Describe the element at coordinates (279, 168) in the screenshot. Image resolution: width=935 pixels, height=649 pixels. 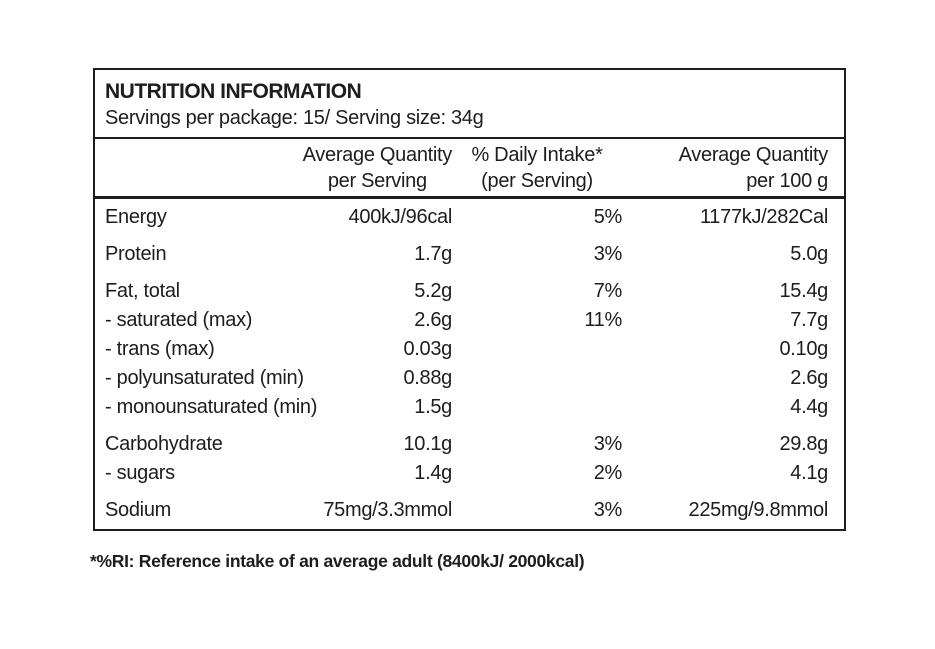
I see `column-header-per-serving: Average Quantity per Serving` at that location.